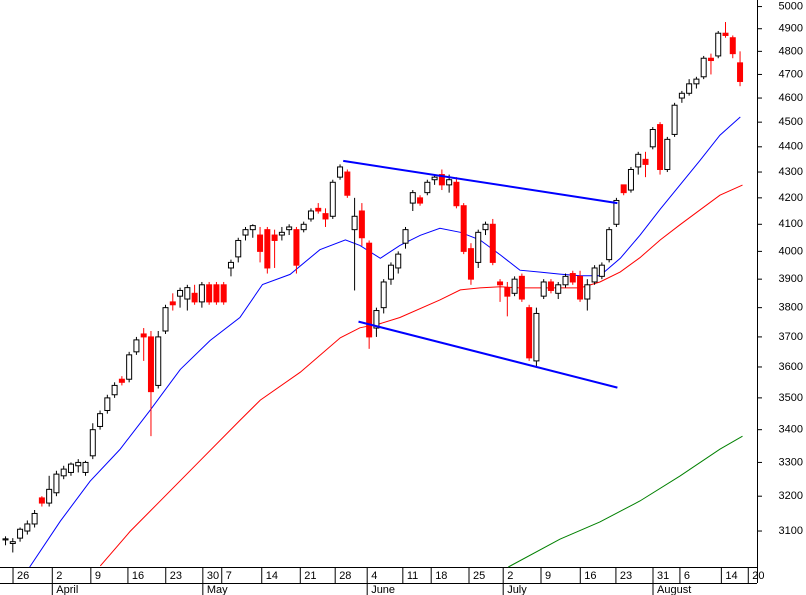 This screenshot has width=806, height=595. Describe the element at coordinates (383, 589) in the screenshot. I see `month-label: June` at that location.